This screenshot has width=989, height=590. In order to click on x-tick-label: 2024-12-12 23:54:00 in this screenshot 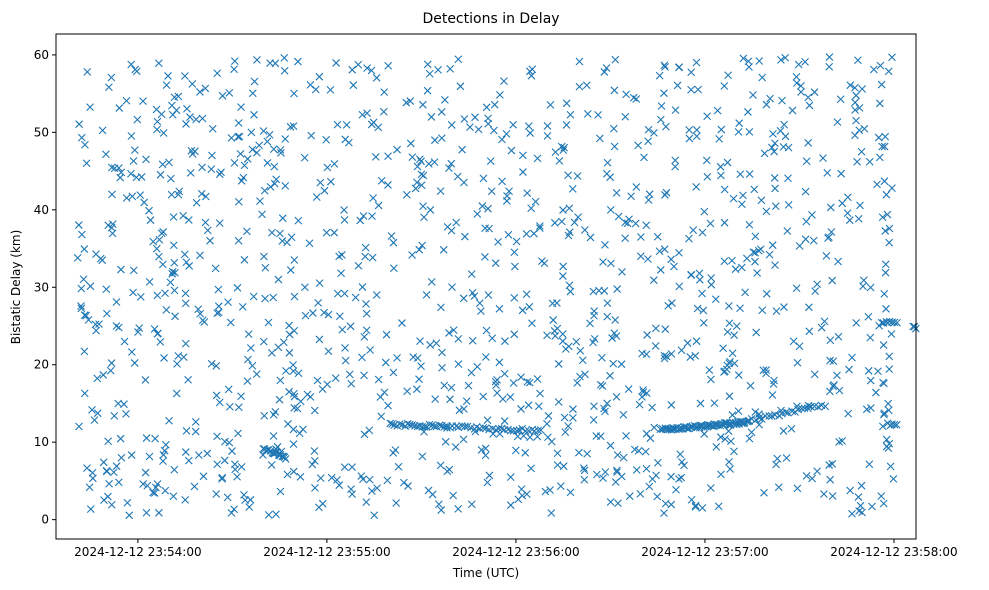, I will do `click(137, 552)`.